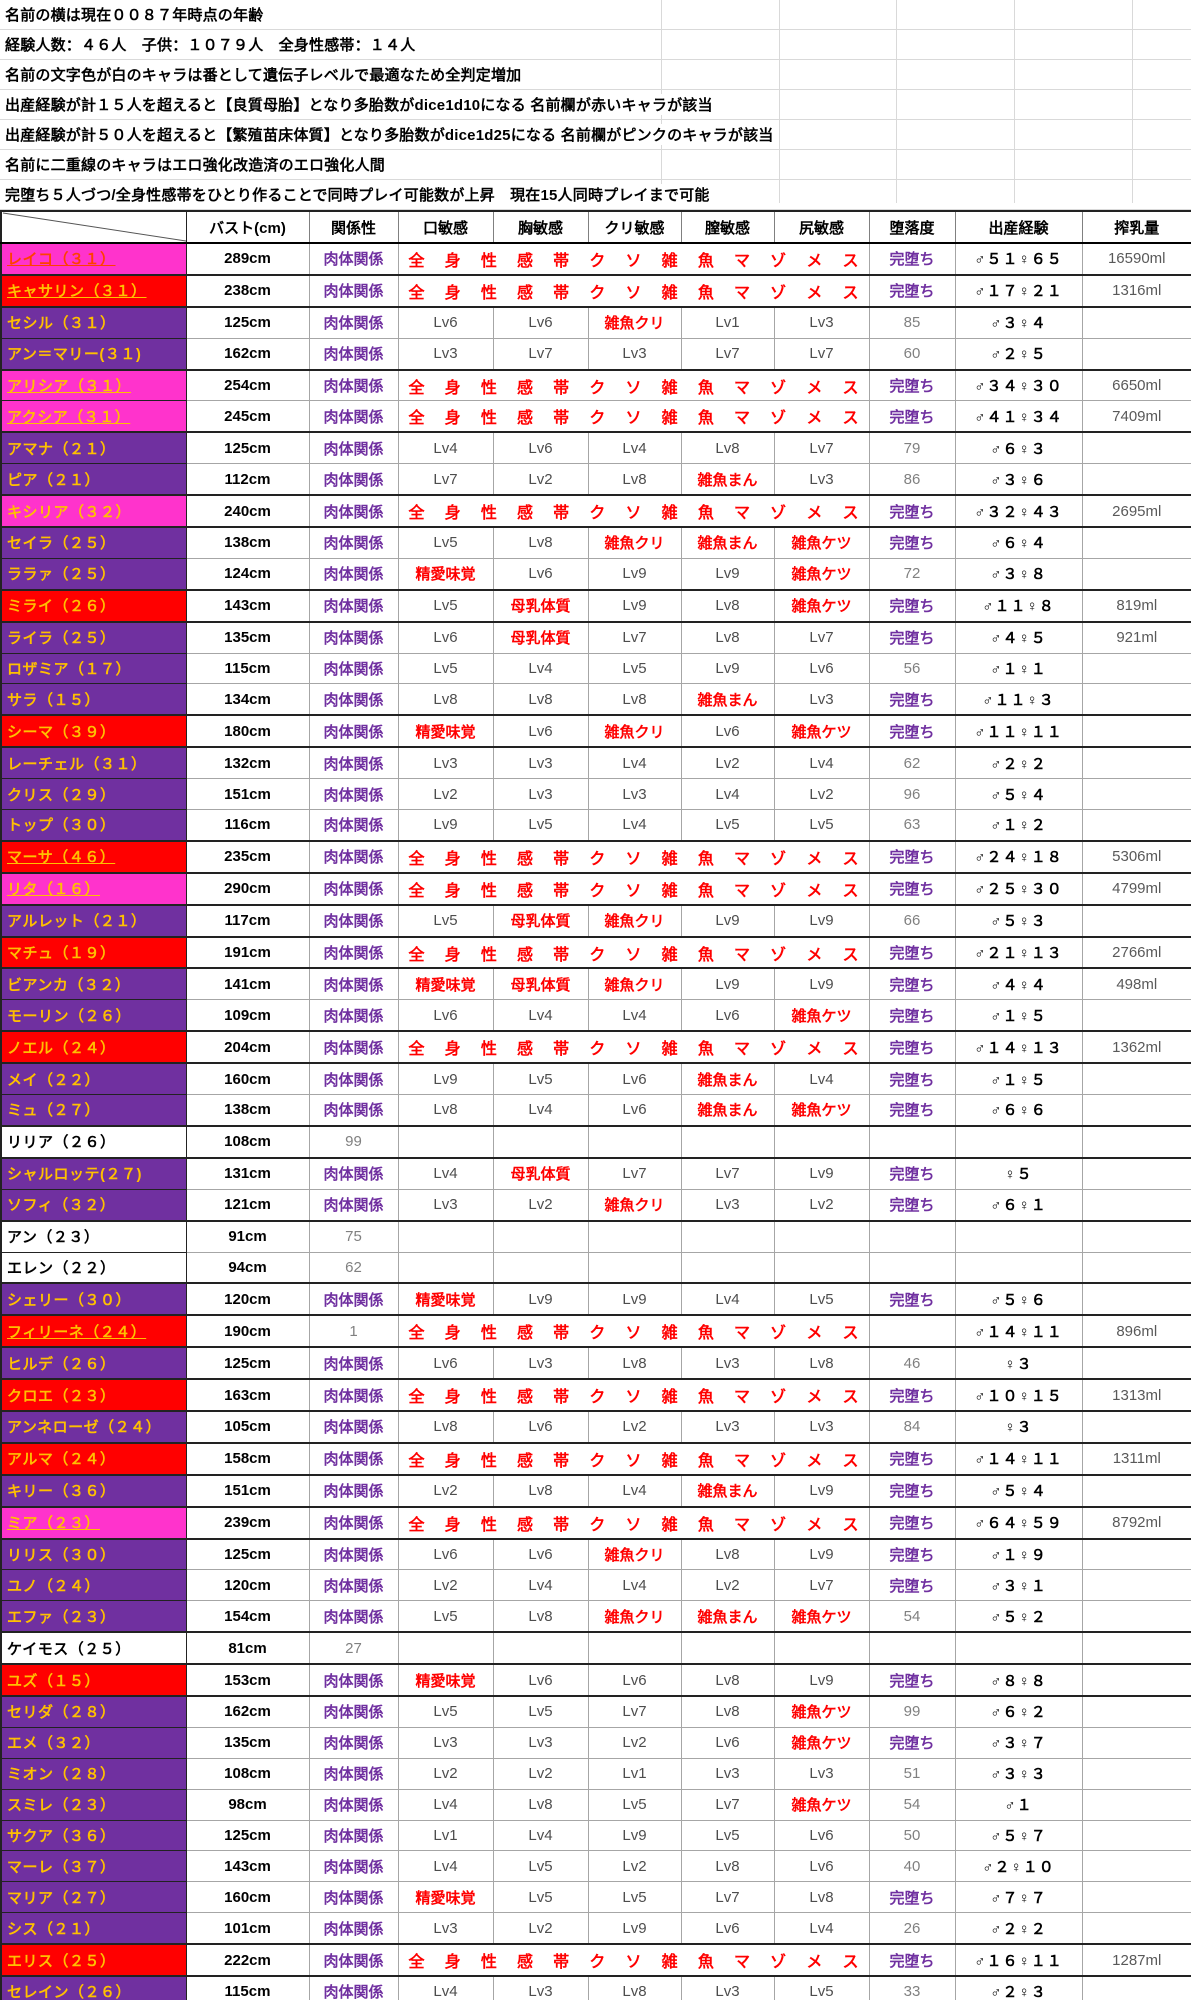 The image size is (1191, 2000). What do you see at coordinates (93, 511) in the screenshot?
I see `name-cell: キシリア（３２）` at bounding box center [93, 511].